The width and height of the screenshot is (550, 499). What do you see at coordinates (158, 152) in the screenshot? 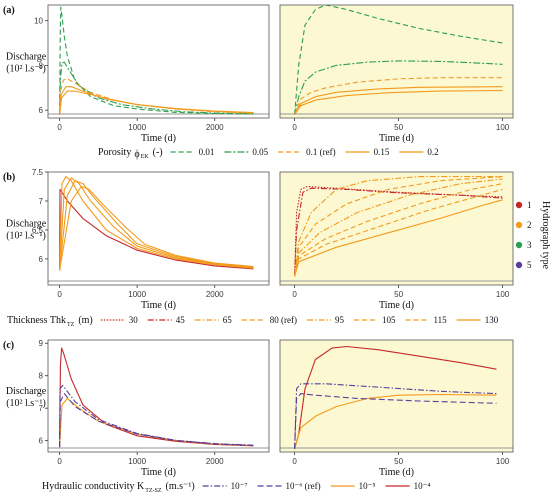
I see `legend-title-units: (-)` at bounding box center [158, 152].